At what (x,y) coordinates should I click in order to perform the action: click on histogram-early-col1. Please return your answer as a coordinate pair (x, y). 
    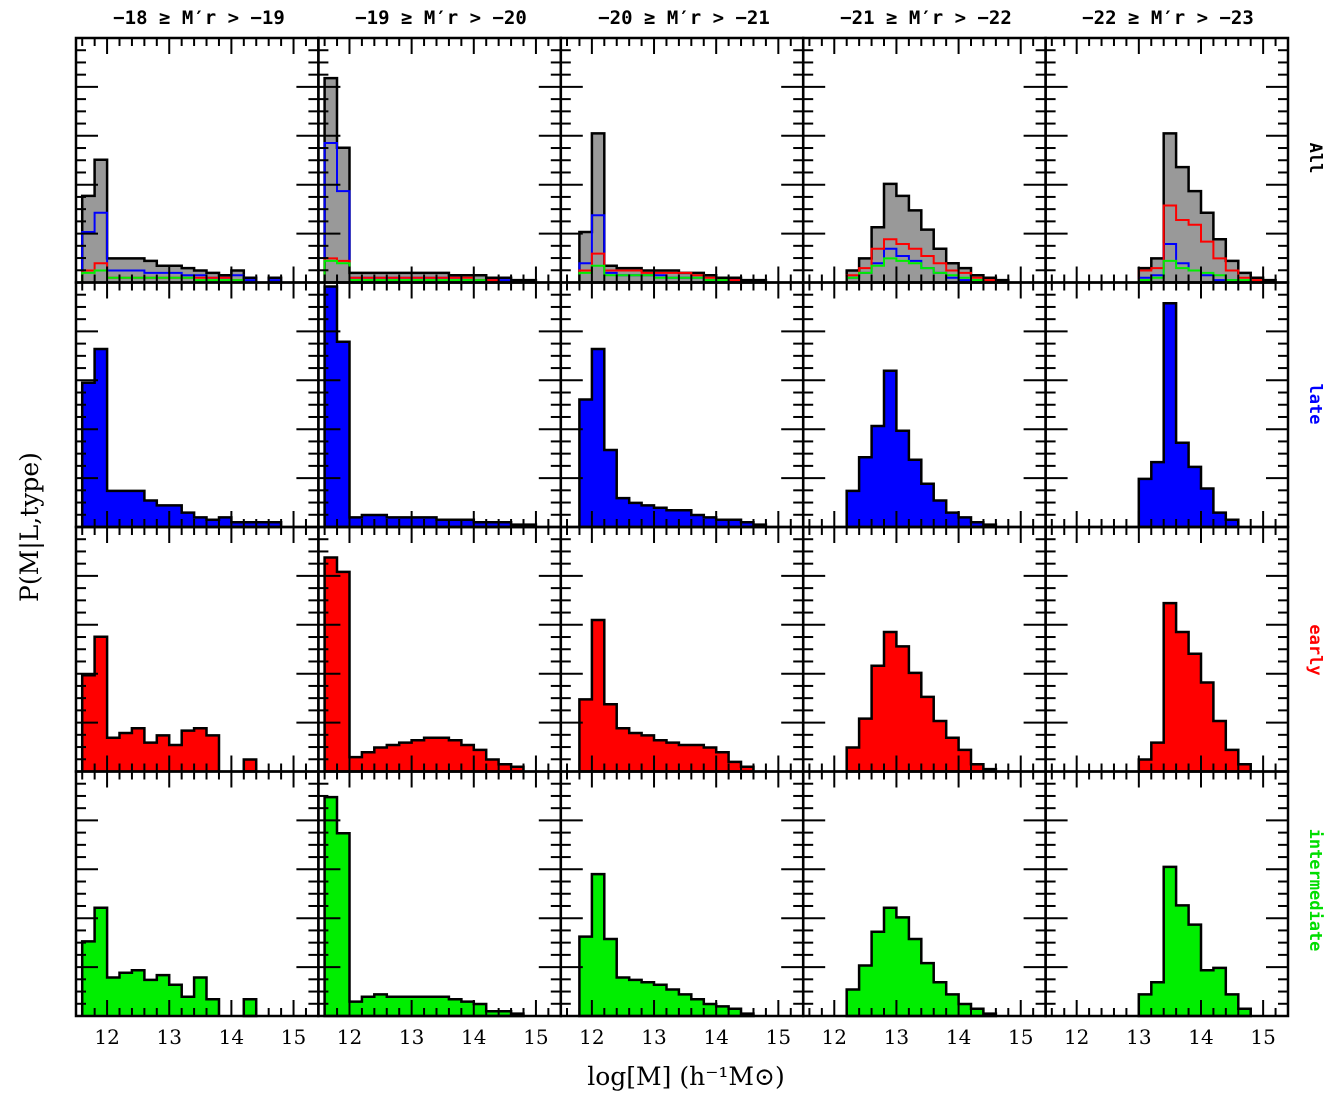
    Looking at the image, I should click on (169, 704).